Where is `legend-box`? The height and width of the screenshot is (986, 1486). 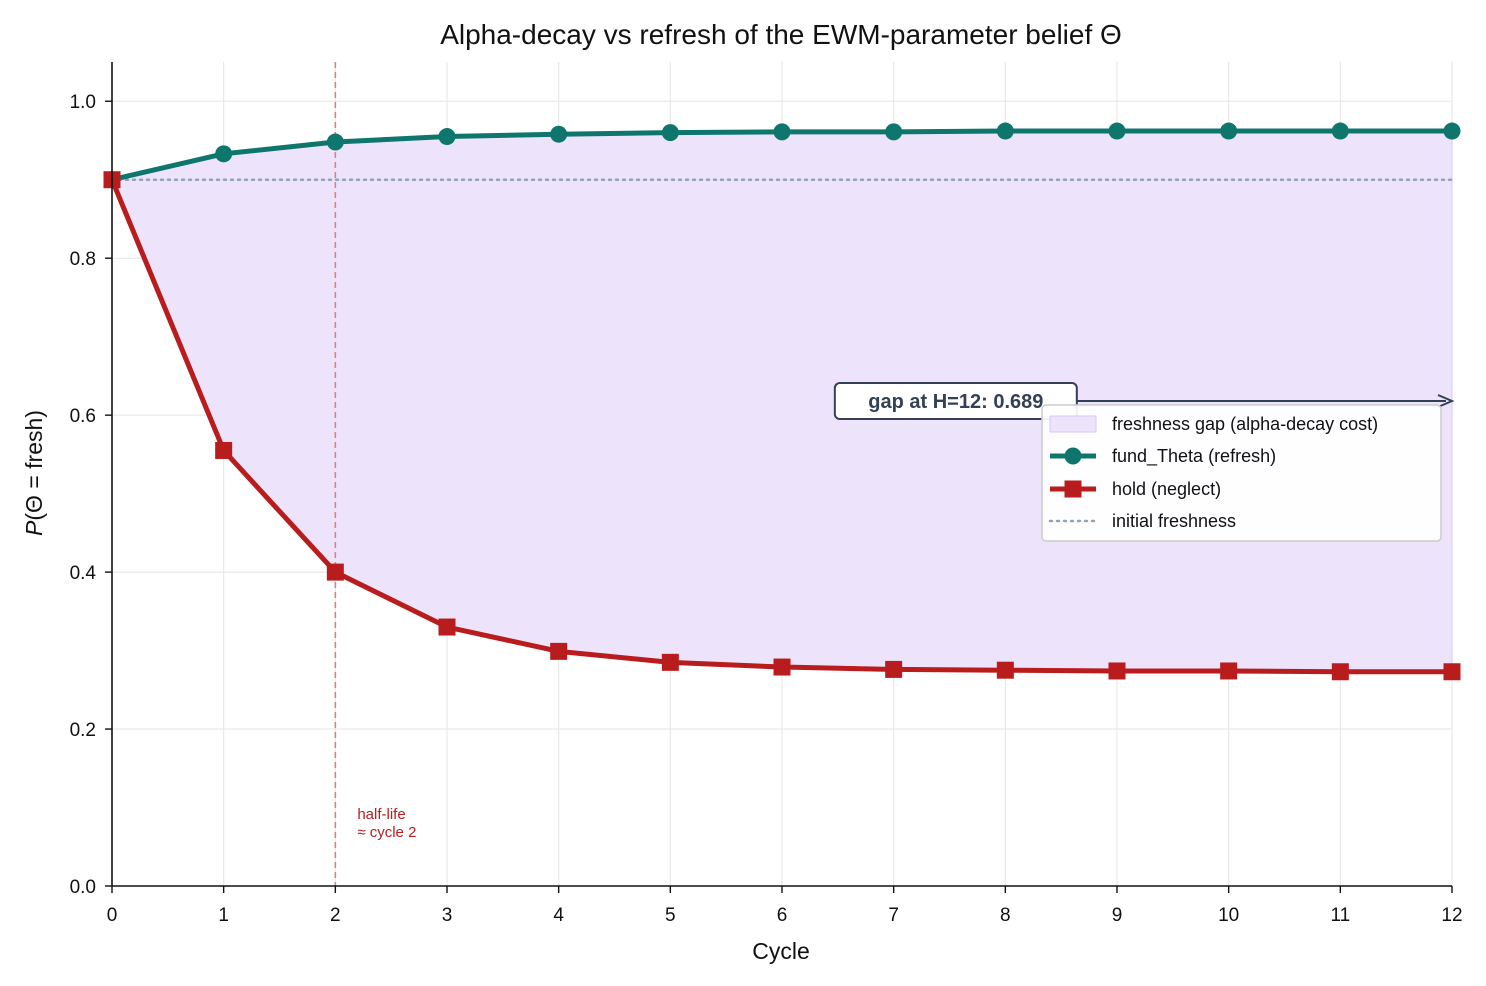 legend-box is located at coordinates (1241, 473).